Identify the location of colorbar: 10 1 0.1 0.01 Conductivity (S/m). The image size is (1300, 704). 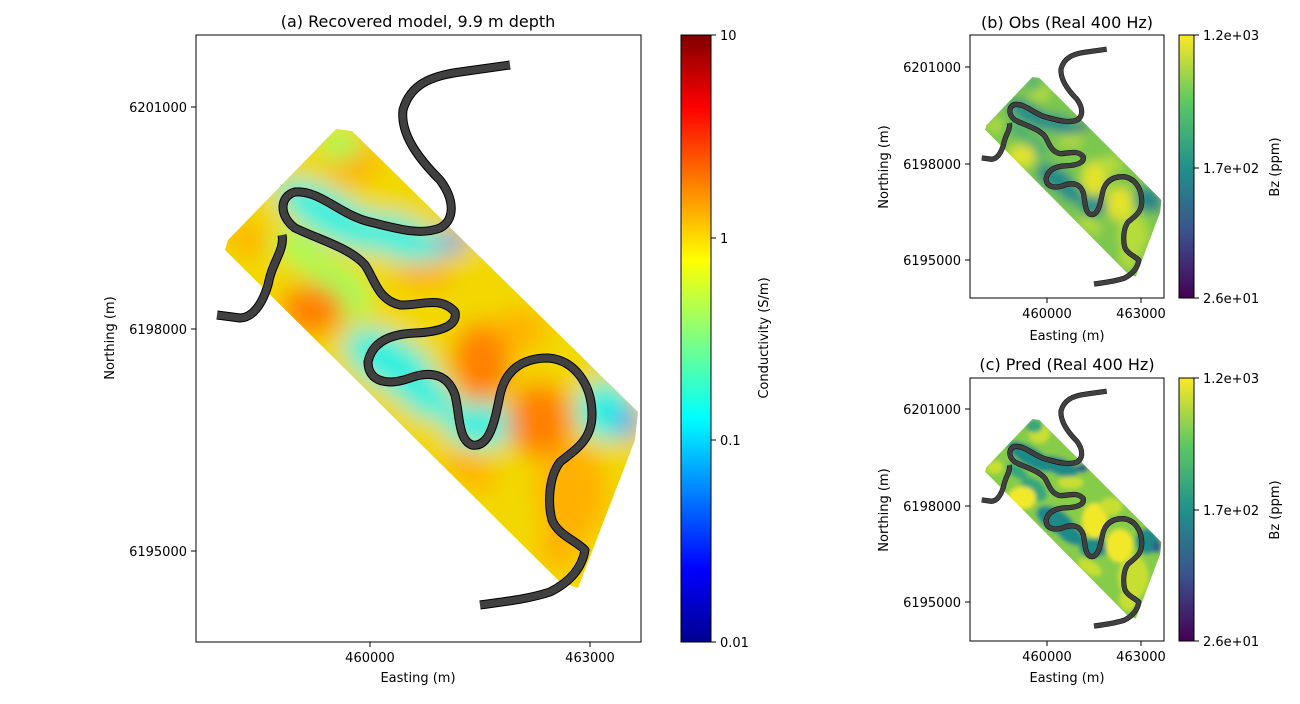
(726, 340).